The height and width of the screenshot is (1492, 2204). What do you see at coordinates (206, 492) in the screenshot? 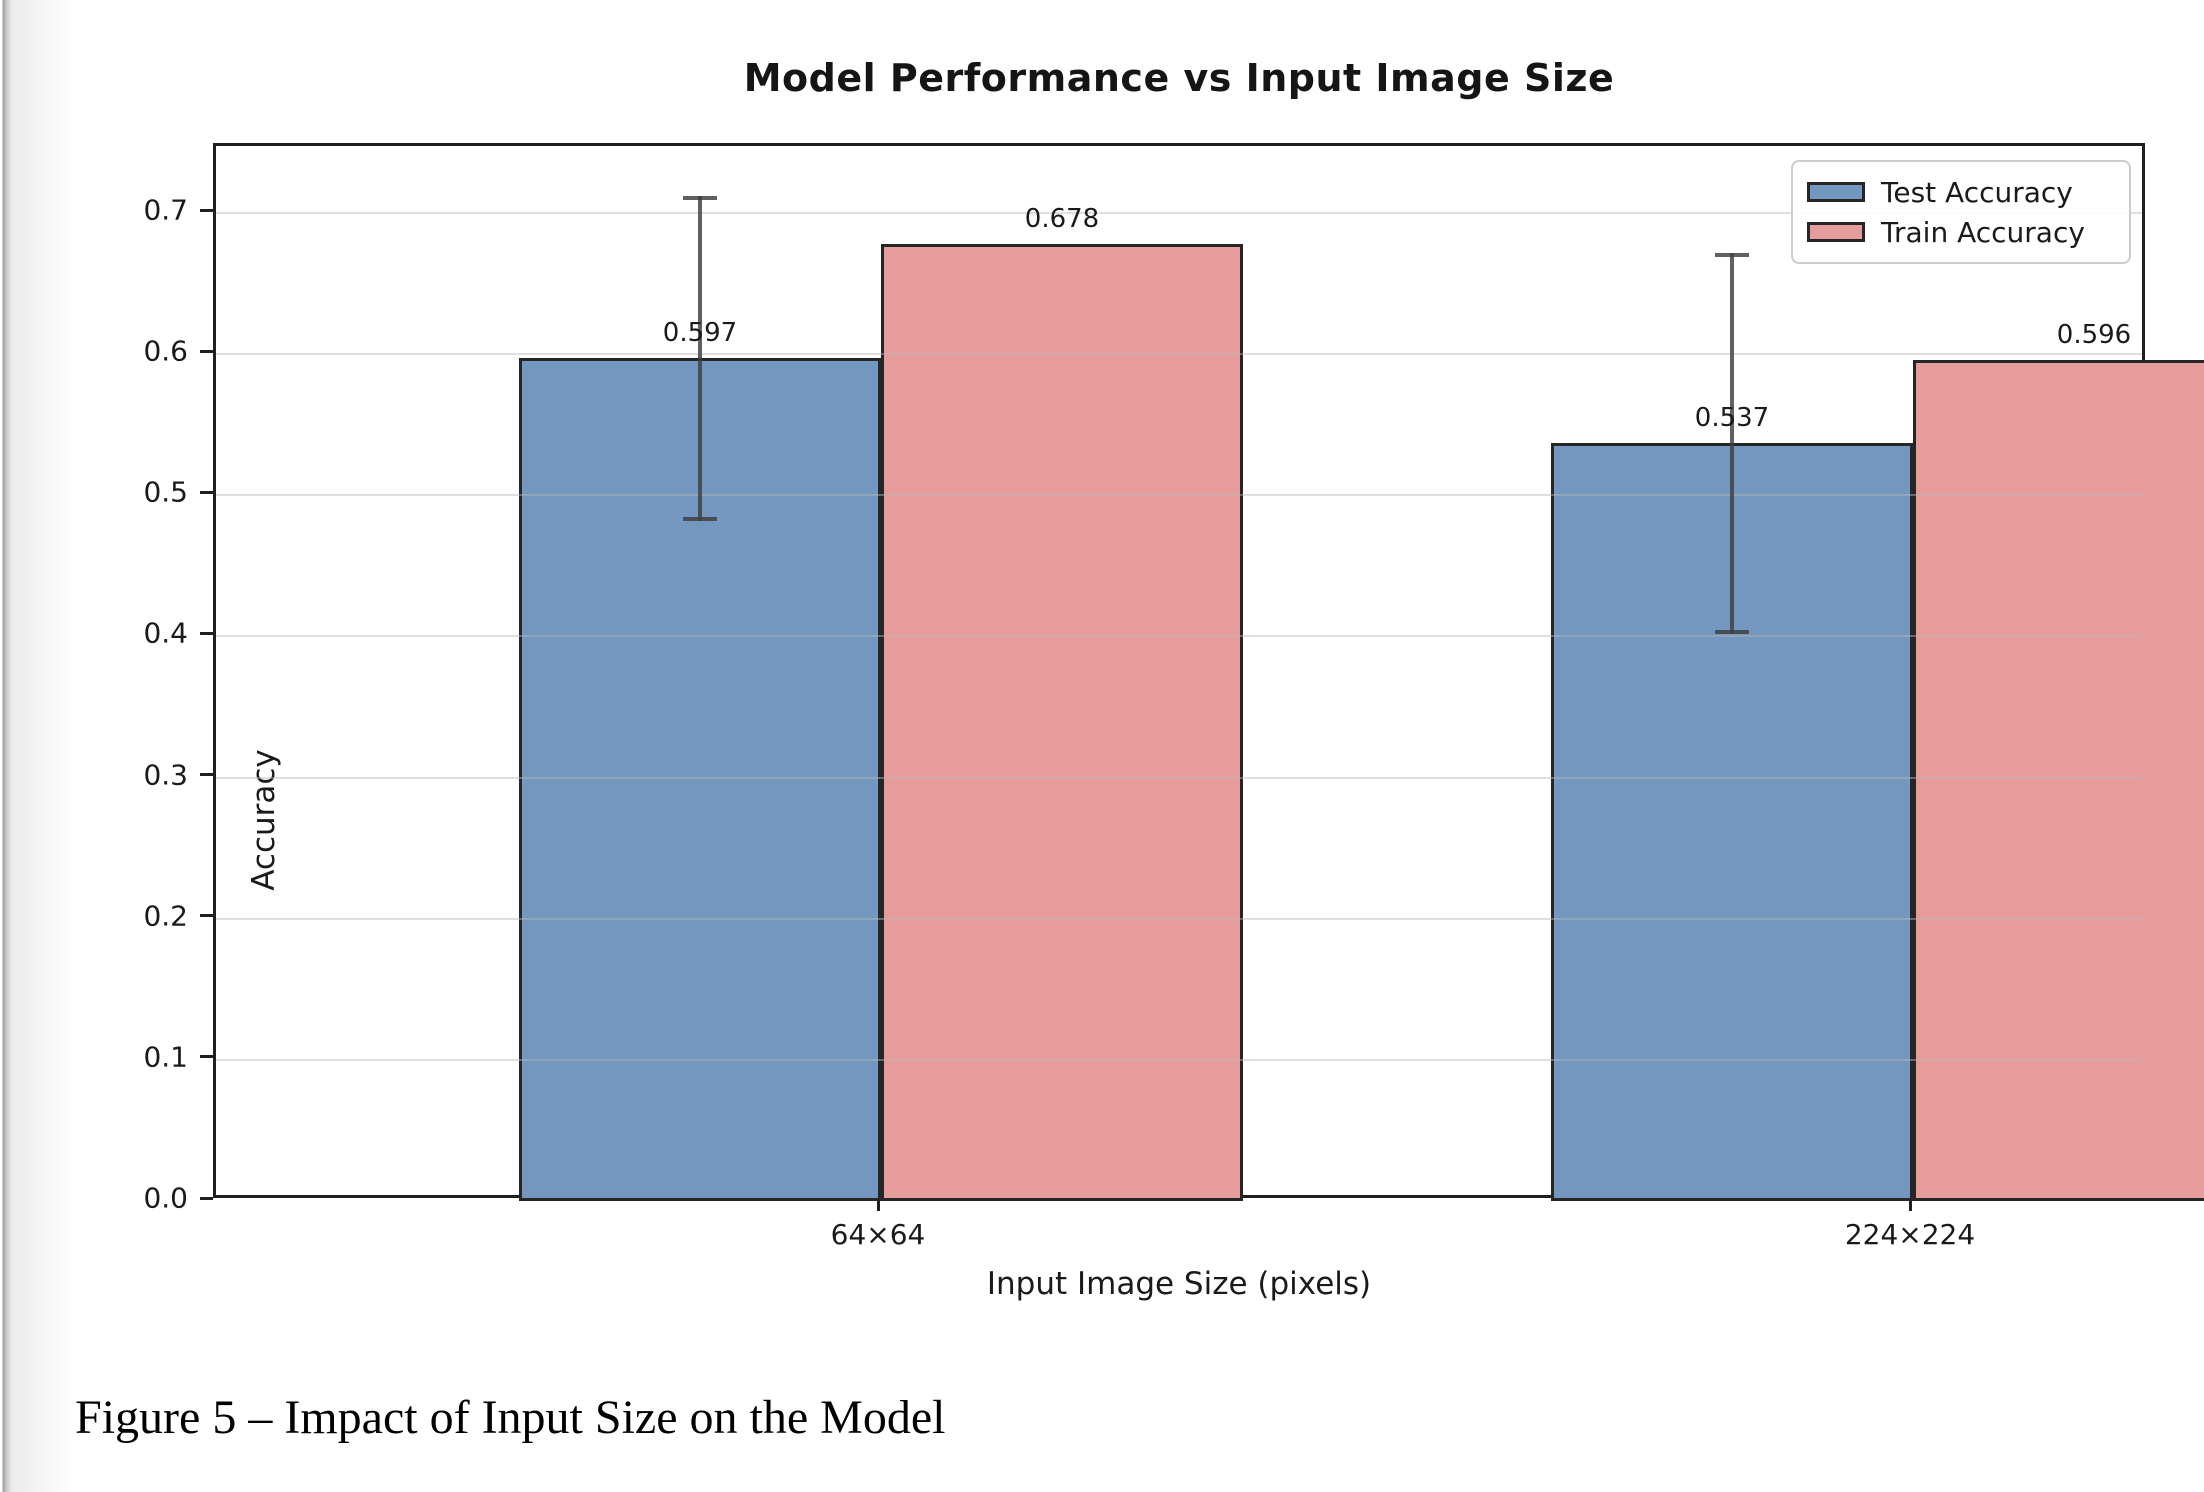
I see `y-tick-0.5` at bounding box center [206, 492].